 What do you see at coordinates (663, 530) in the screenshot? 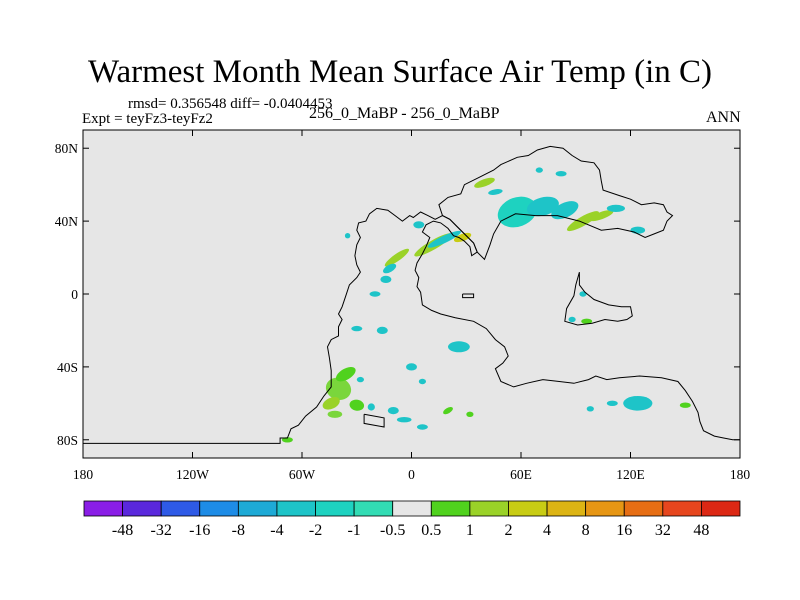
I see `colorbar-label: 32` at bounding box center [663, 530].